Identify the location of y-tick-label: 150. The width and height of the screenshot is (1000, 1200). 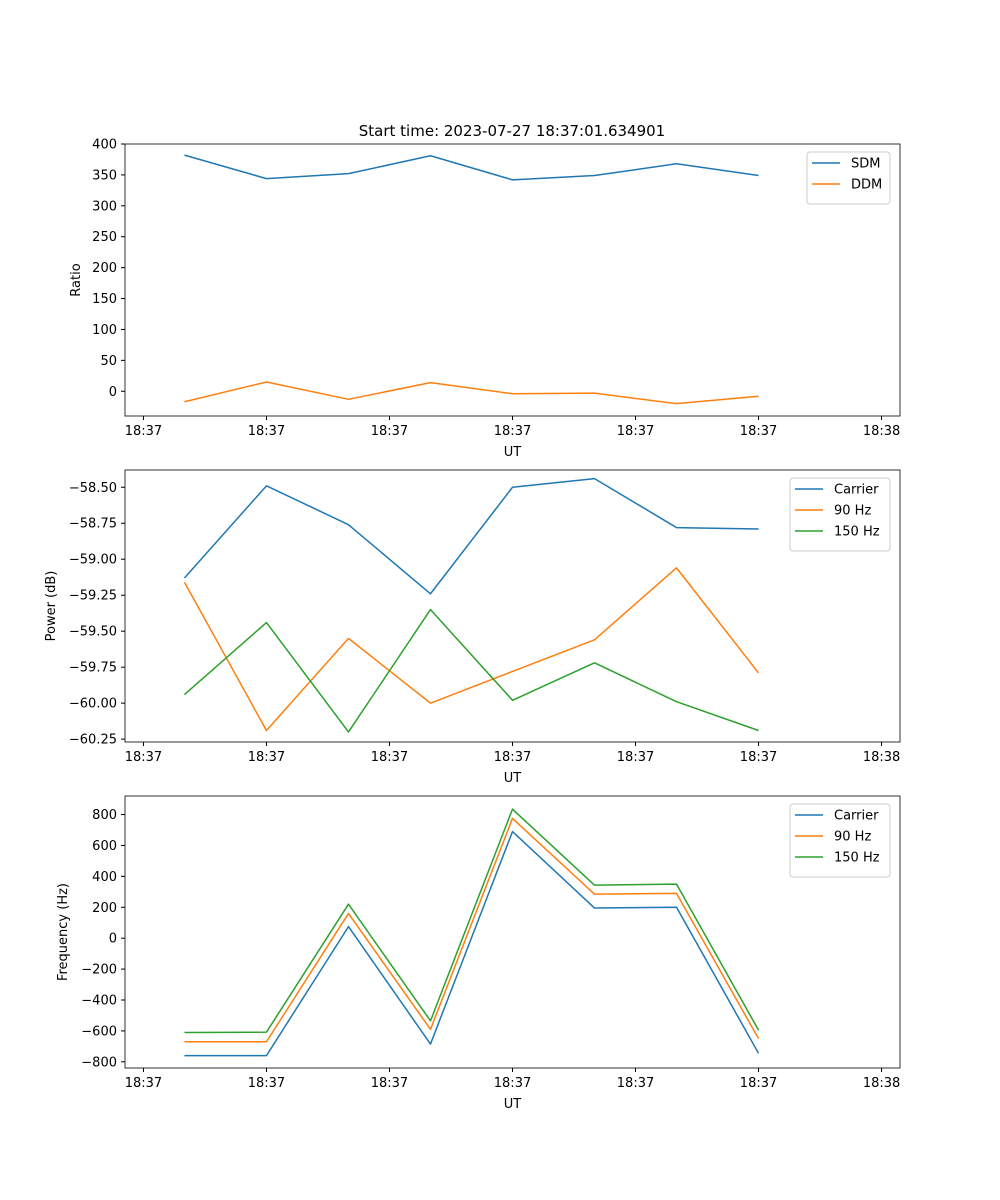
(104, 299).